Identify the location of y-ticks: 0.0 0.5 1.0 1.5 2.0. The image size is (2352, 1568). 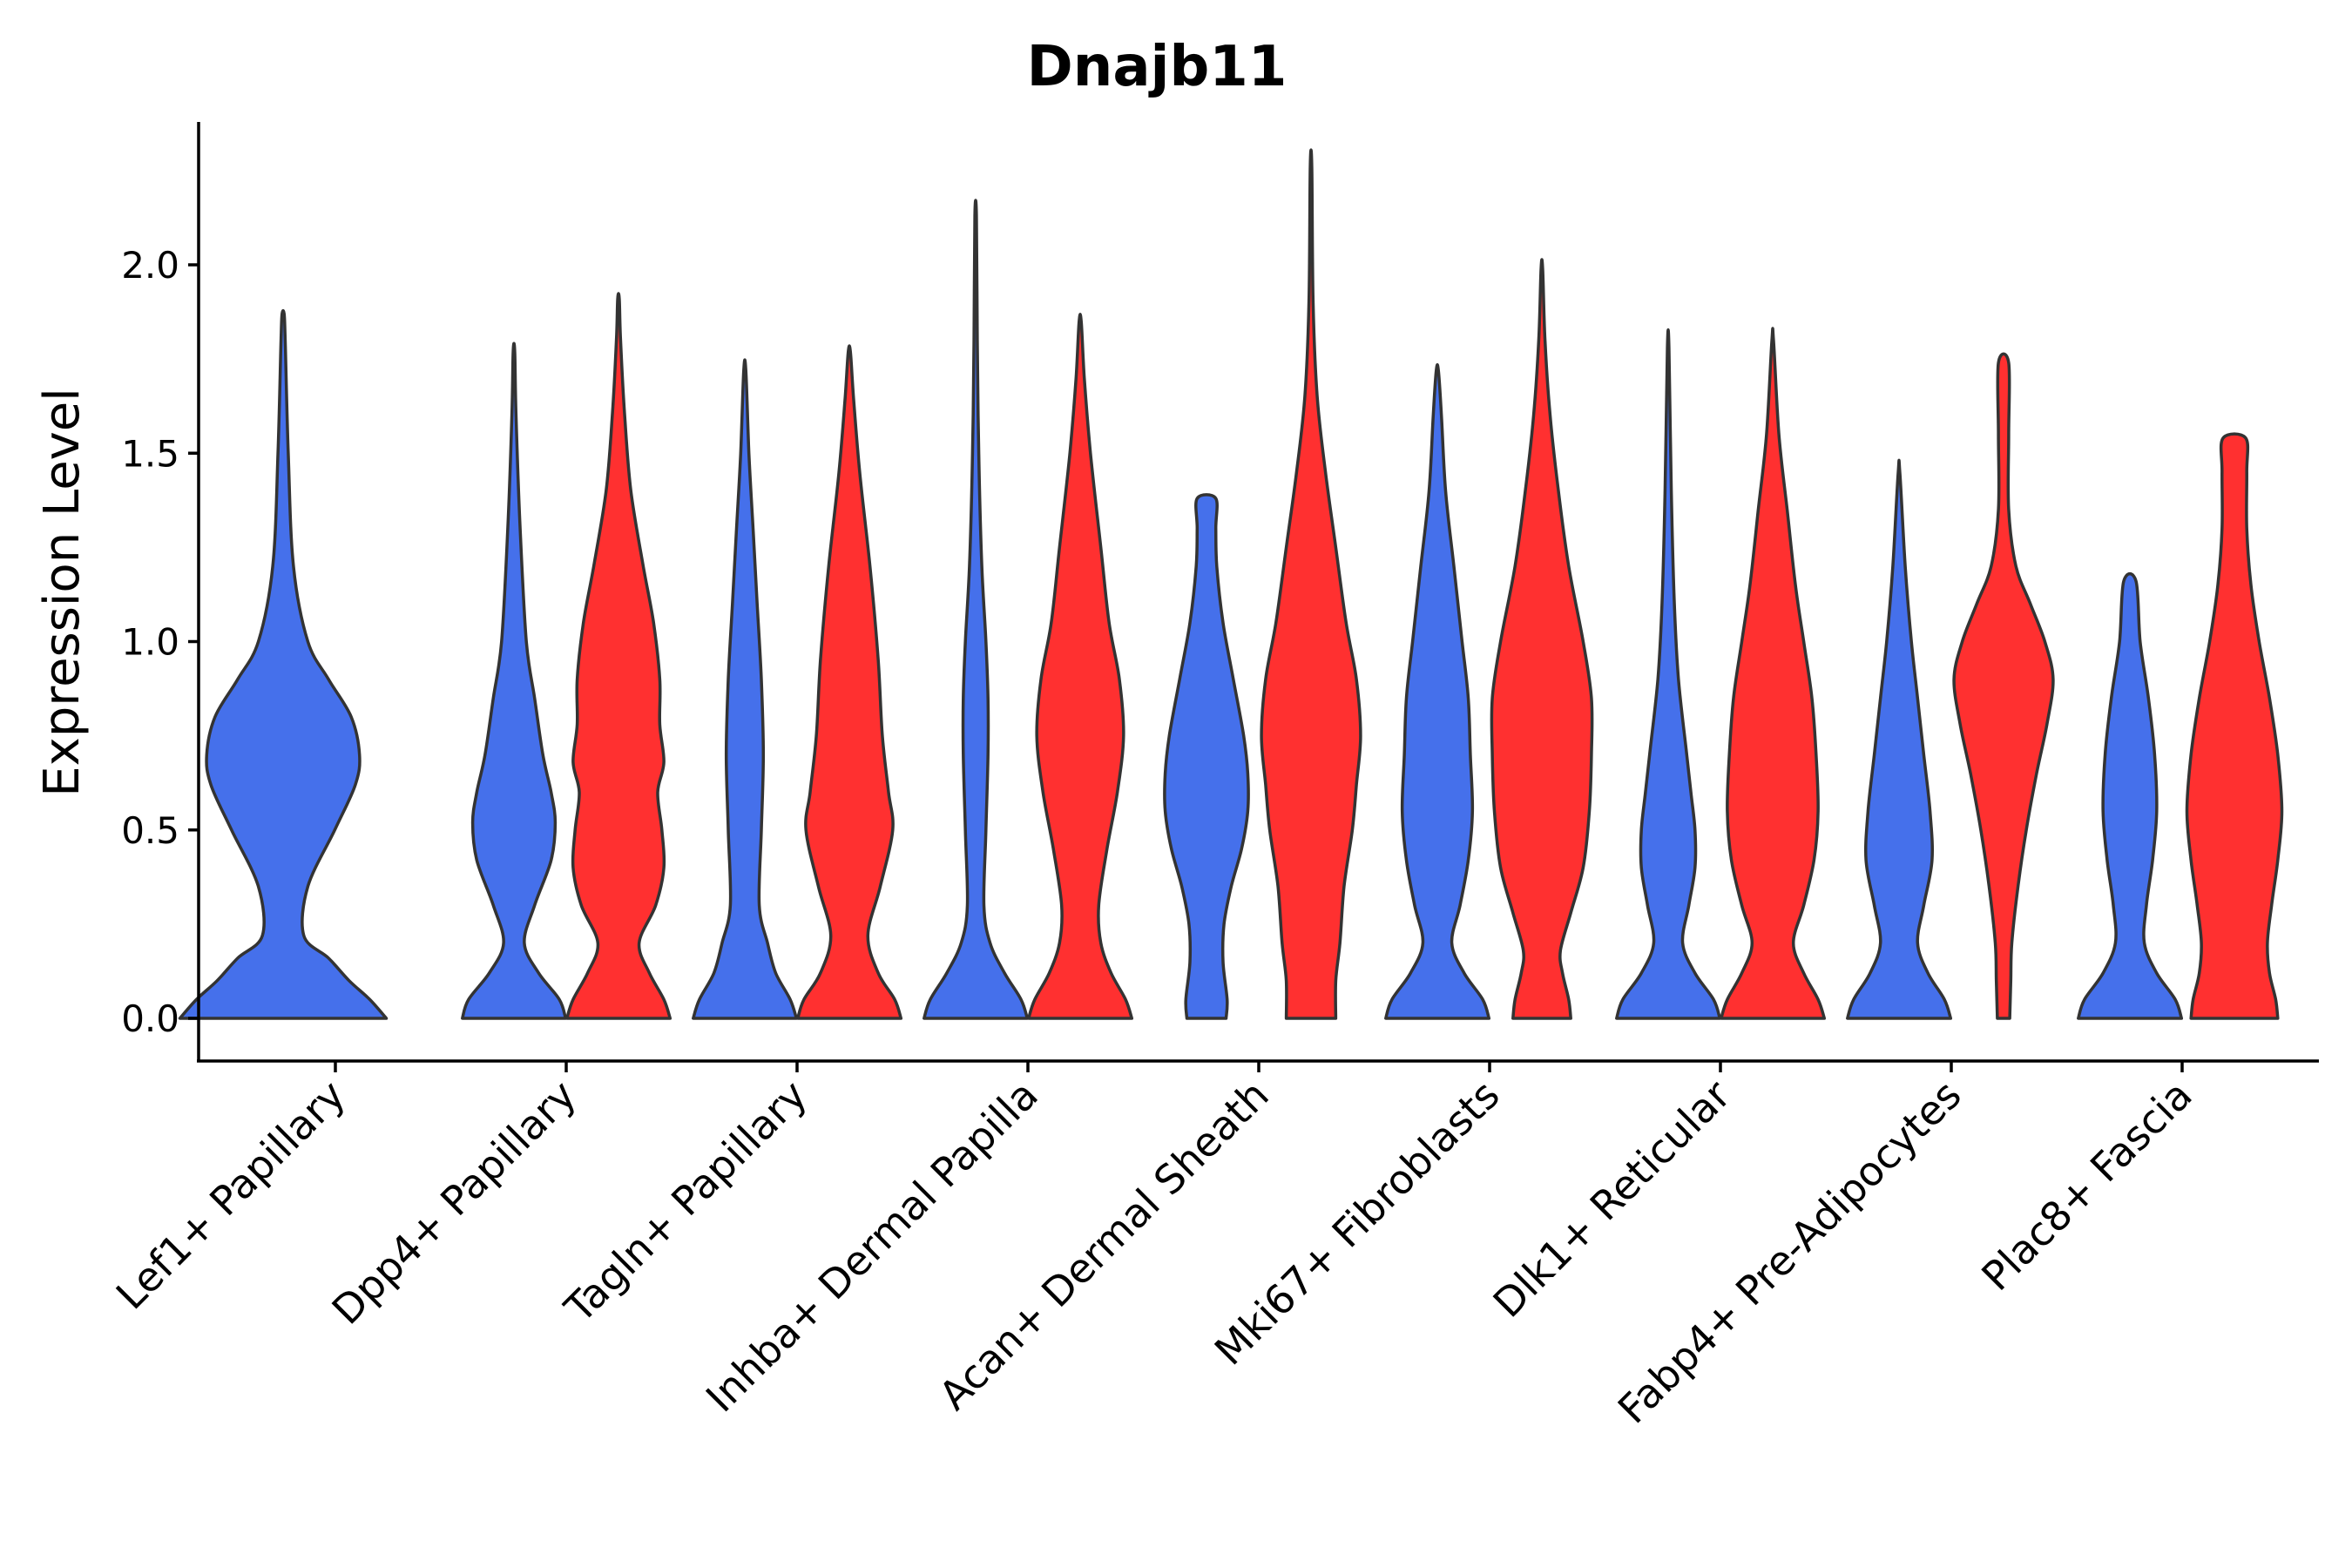
(160, 642).